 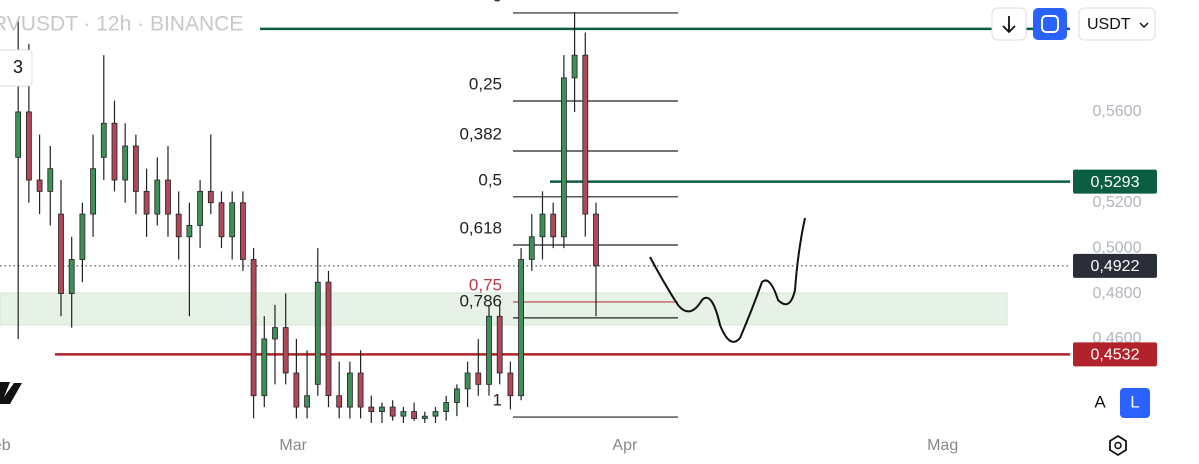 What do you see at coordinates (480, 227) in the screenshot?
I see `fib-label: 0,618` at bounding box center [480, 227].